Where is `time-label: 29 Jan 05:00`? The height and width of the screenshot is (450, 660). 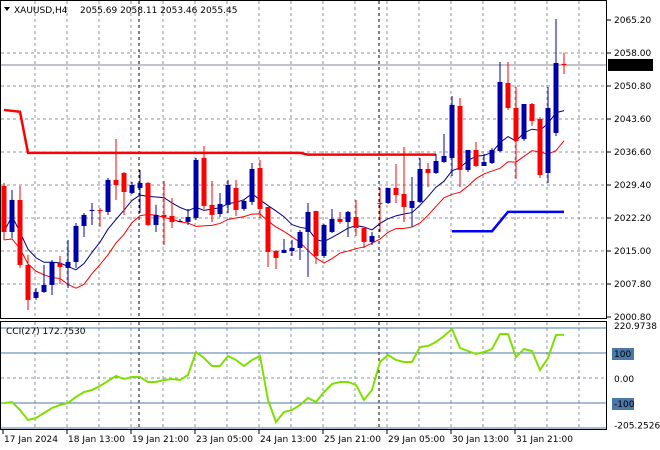 time-label: 29 Jan 05:00 is located at coordinates (416, 440).